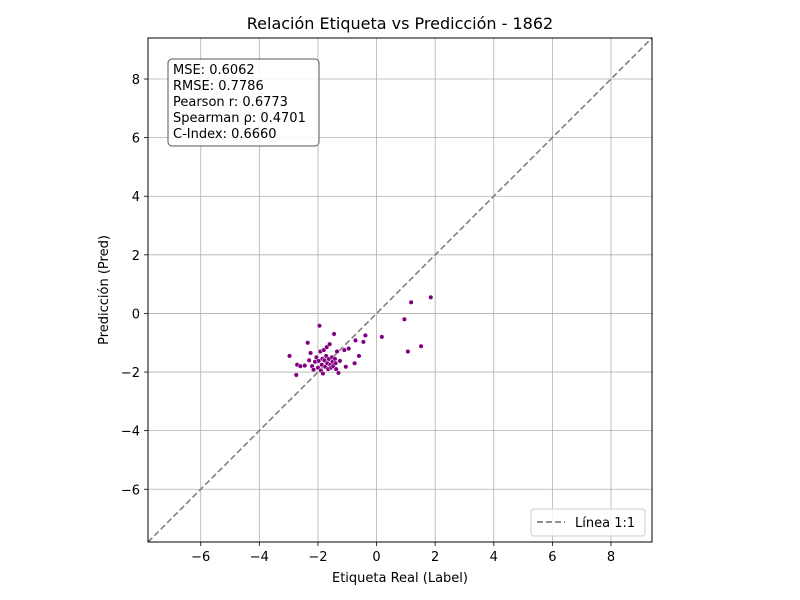 The height and width of the screenshot is (600, 800). I want to click on x-axis-label: Etiqueta Real (Label), so click(400, 578).